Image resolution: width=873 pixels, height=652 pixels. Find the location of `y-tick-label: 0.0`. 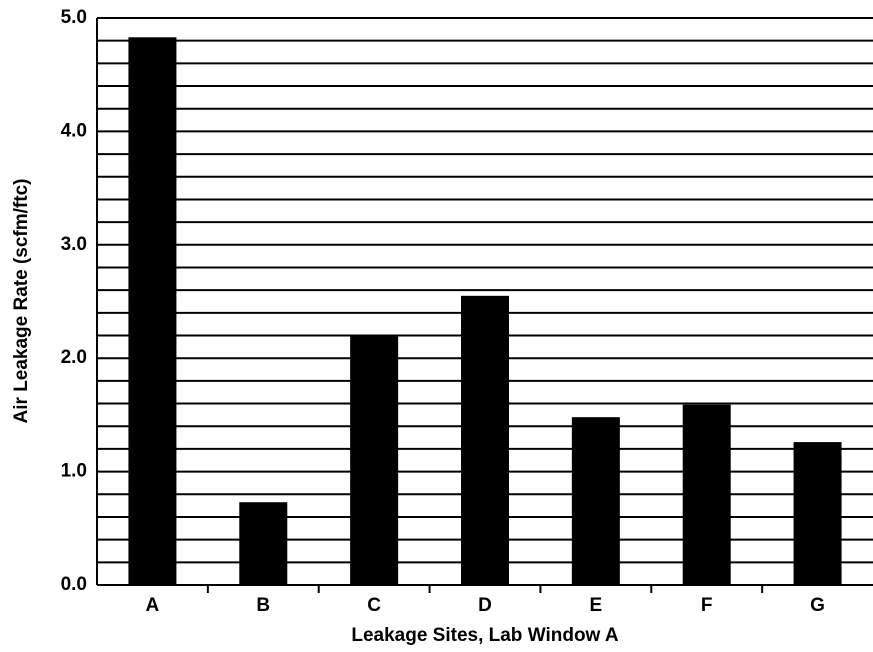

y-tick-label: 0.0 is located at coordinates (74, 584).